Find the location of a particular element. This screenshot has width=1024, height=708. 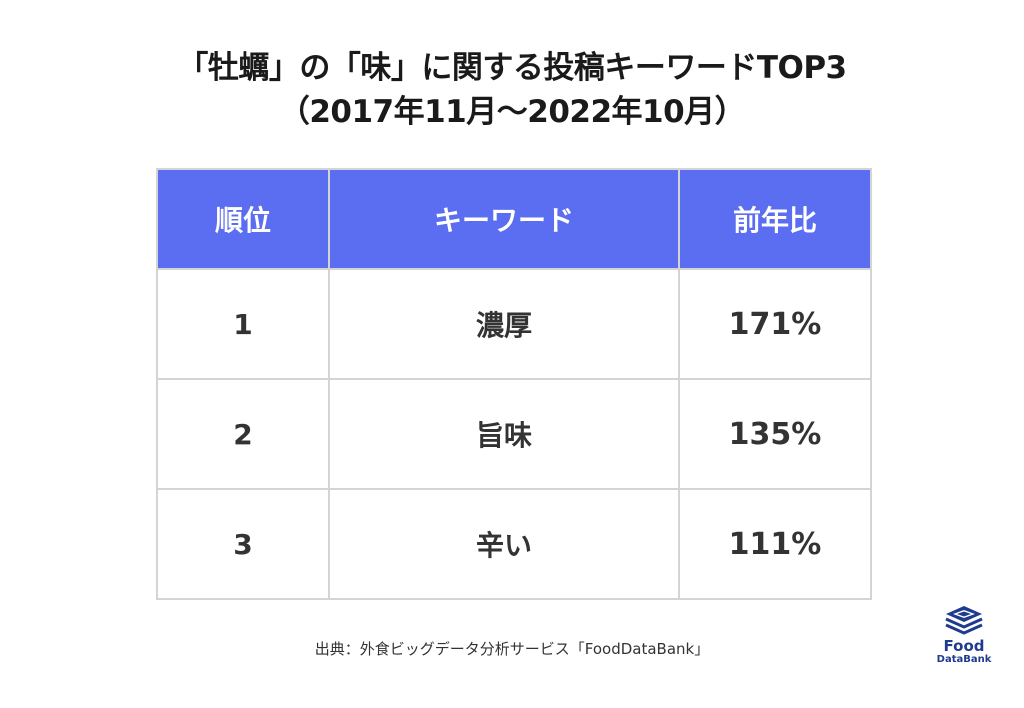

source-note: 出典：外食ビッグデータ分析サービス「FoodDataBank」 is located at coordinates (512, 649).